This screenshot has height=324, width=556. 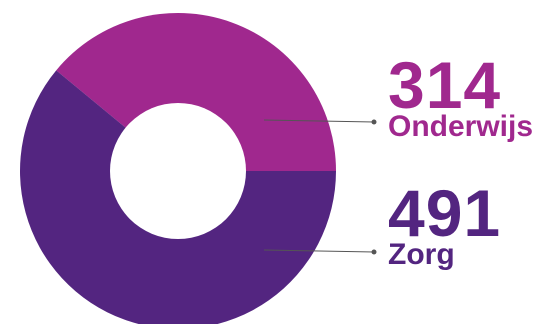 What do you see at coordinates (421, 254) in the screenshot?
I see `zorg-name-label: Zorg` at bounding box center [421, 254].